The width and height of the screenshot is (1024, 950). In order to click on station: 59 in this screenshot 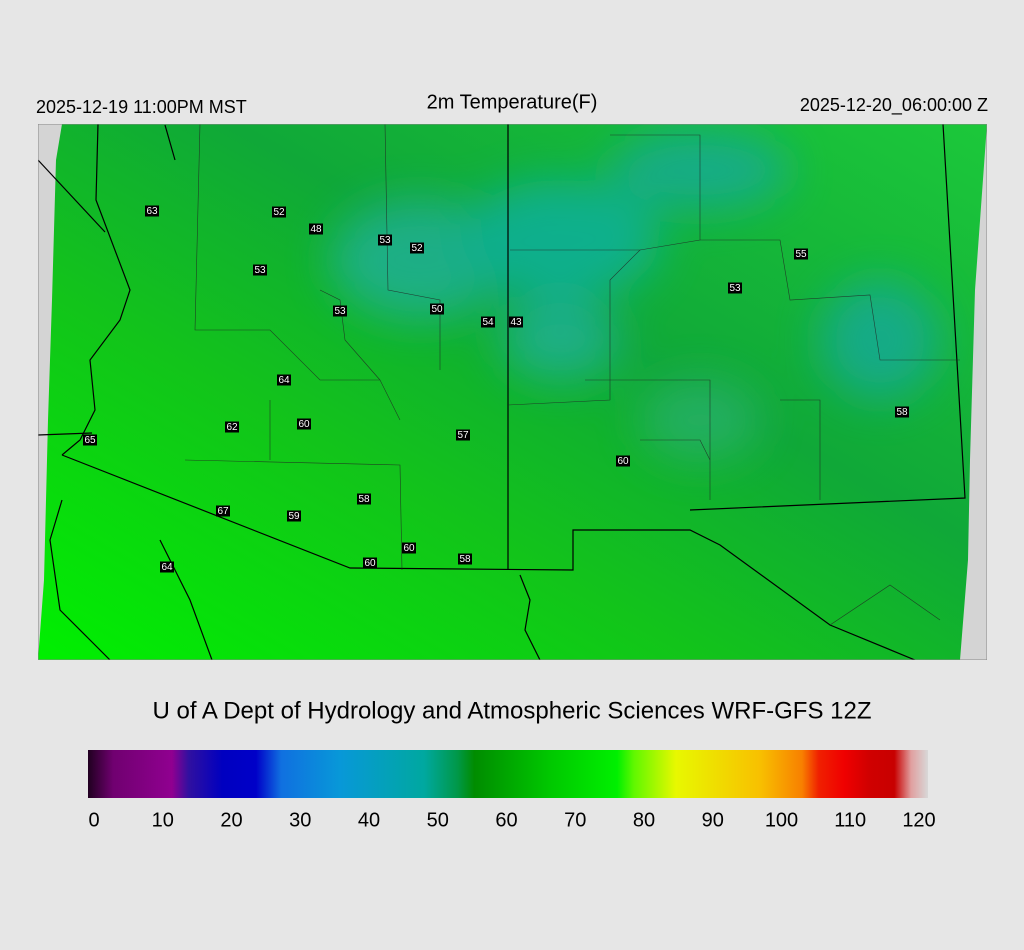, I will do `click(294, 516)`.